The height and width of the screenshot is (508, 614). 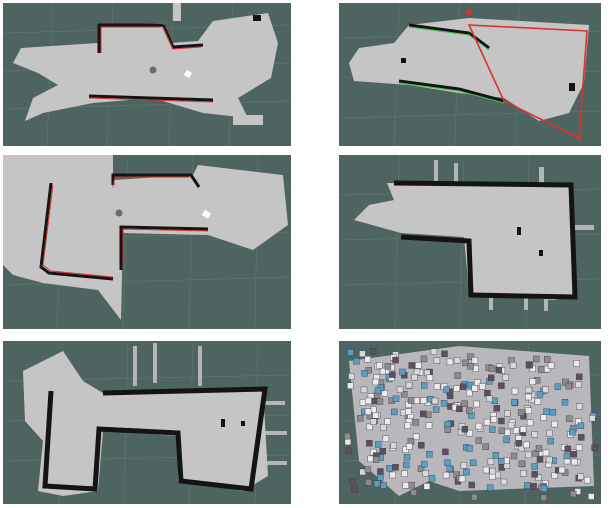 What do you see at coordinates (145, 67) in the screenshot?
I see `free-space-a` at bounding box center [145, 67].